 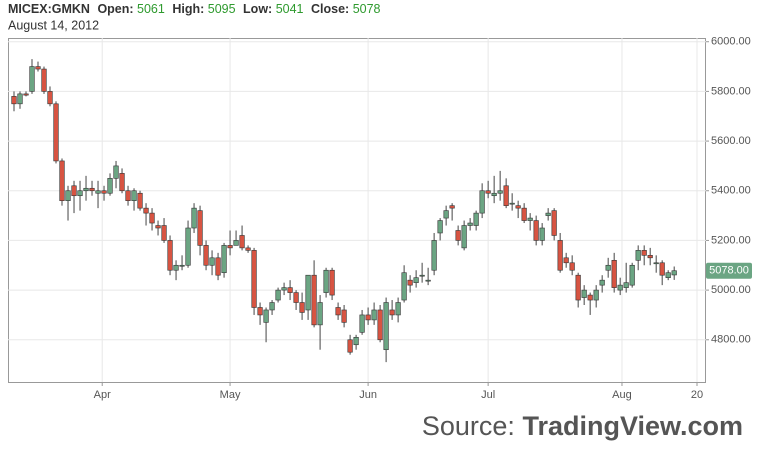 I want to click on x-tick-label: Aug, so click(x=622, y=395).